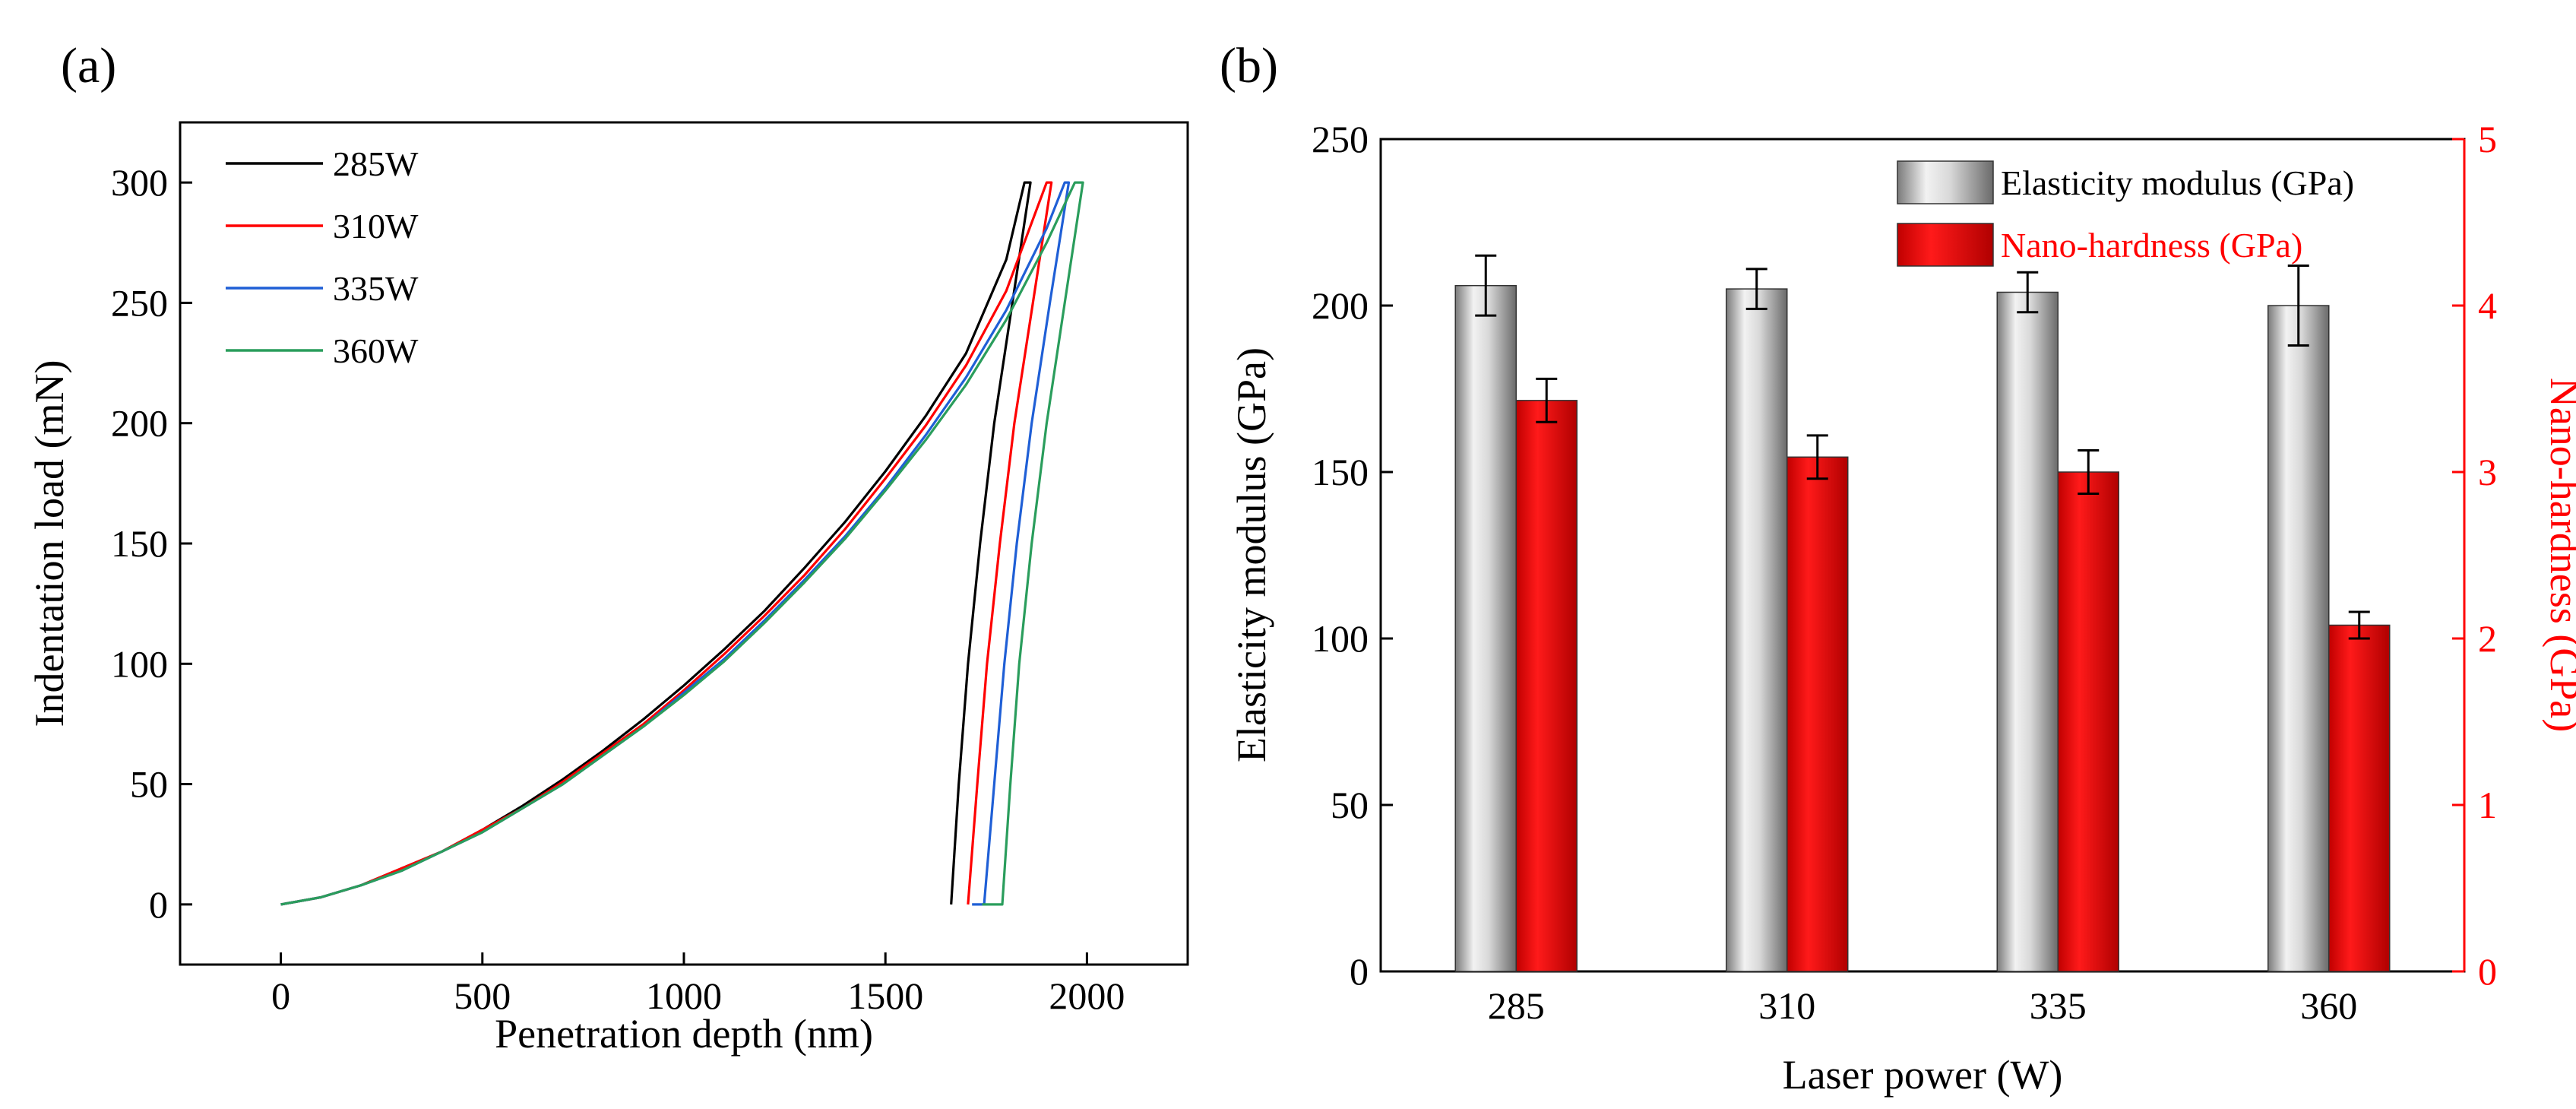 Image resolution: width=2576 pixels, height=1109 pixels. I want to click on panel-a-x-axis-title: Penetration depth (nm), so click(684, 1034).